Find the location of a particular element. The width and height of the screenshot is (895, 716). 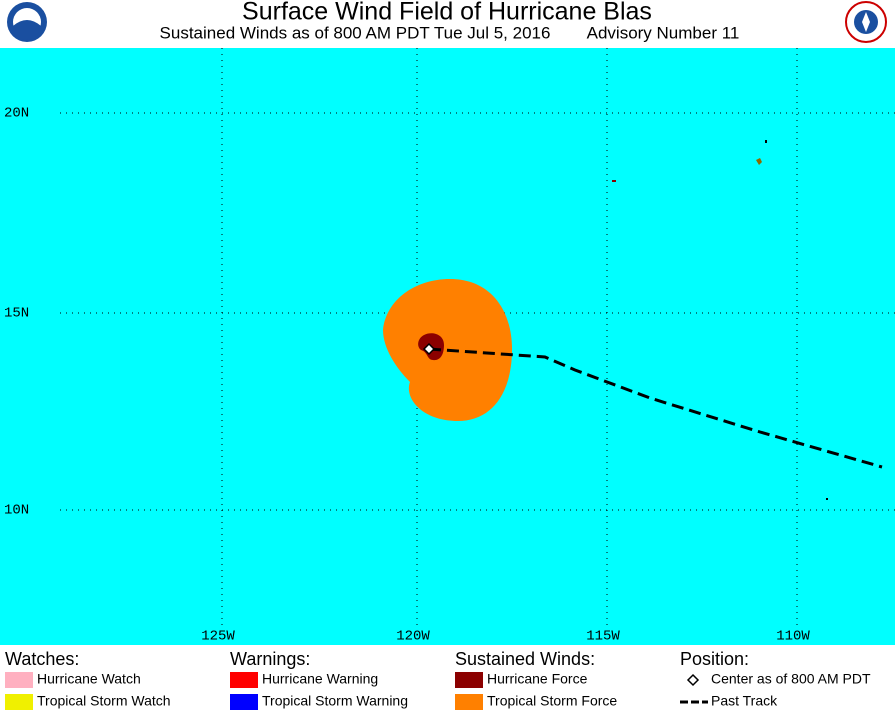

legend-item: Hurricane Force is located at coordinates (537, 679).